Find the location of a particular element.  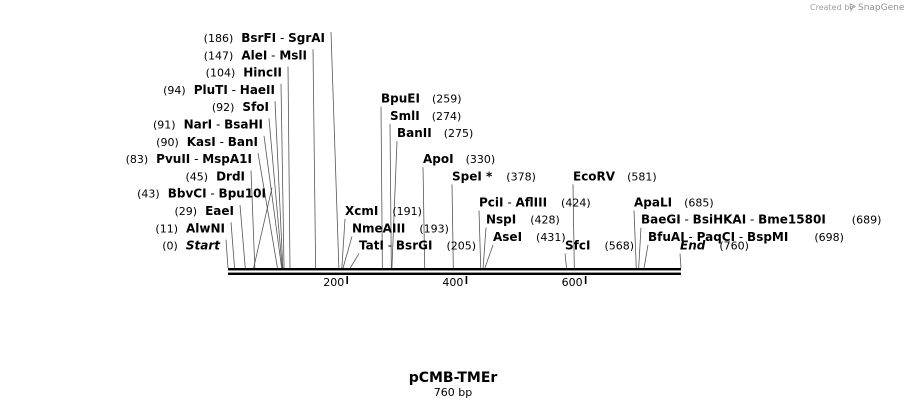

enzyme-name: HincII is located at coordinates (262, 73).